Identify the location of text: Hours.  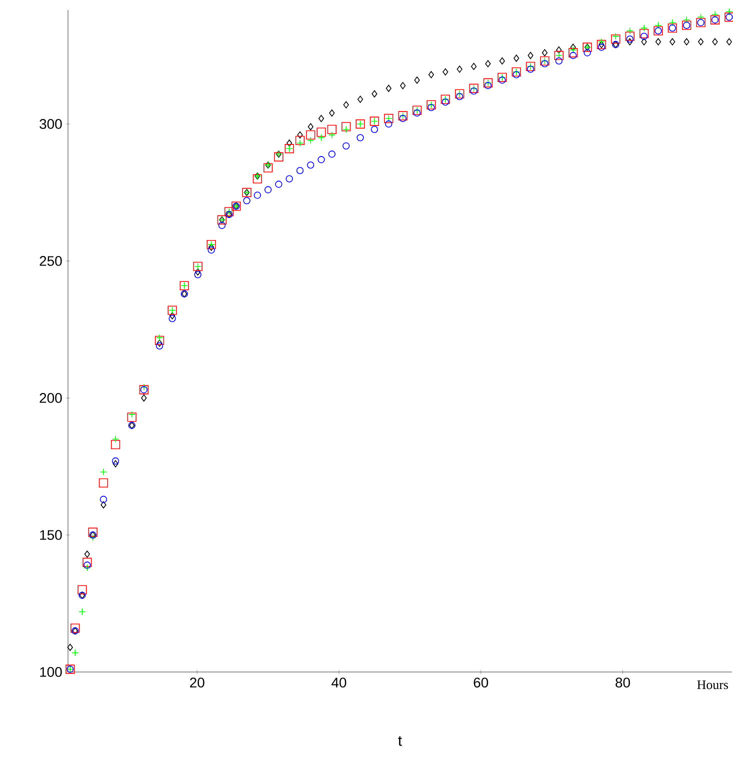
(712, 685).